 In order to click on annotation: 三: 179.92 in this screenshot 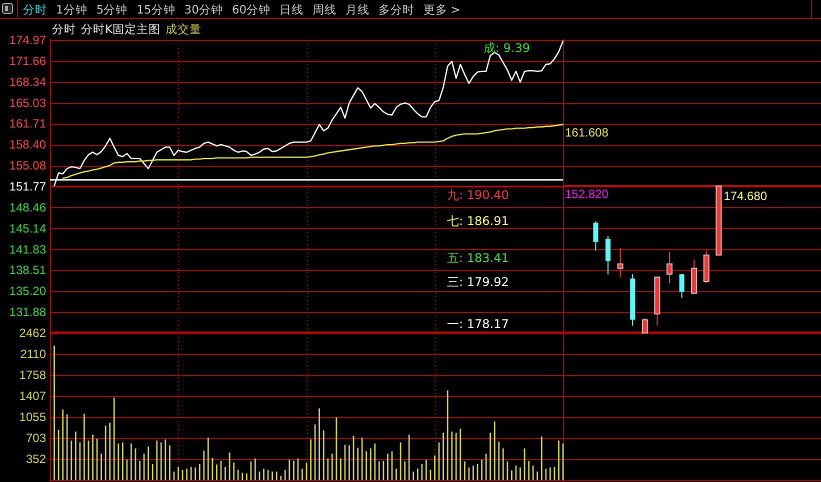, I will do `click(478, 282)`.